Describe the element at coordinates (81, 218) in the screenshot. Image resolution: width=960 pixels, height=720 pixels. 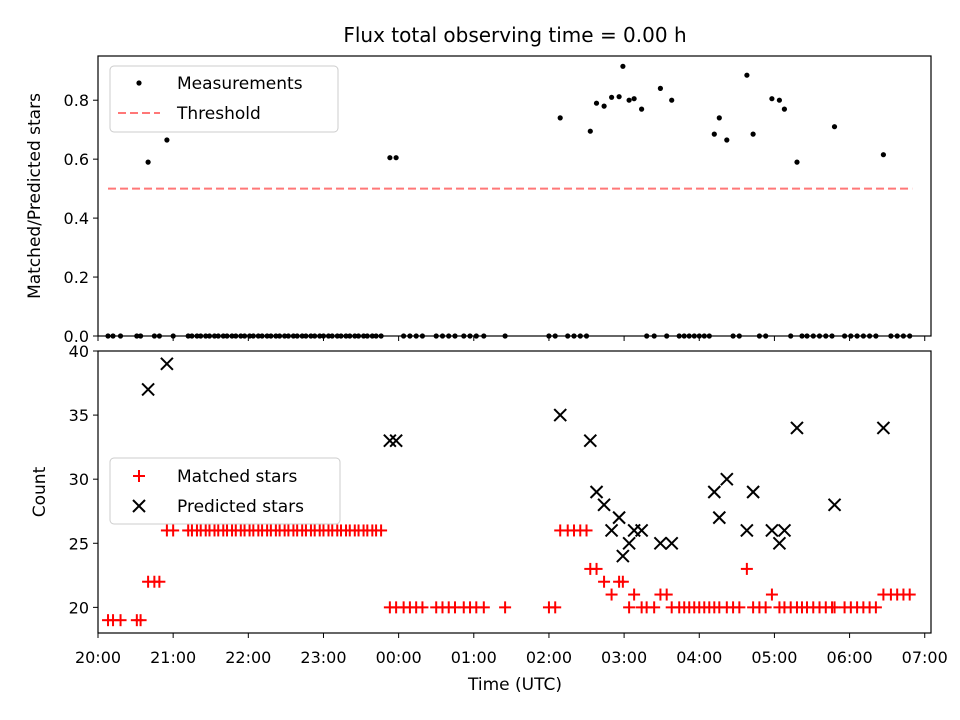
I see `top-y-axis: 0.0 0.2 0.4 0.6 0.8` at that location.